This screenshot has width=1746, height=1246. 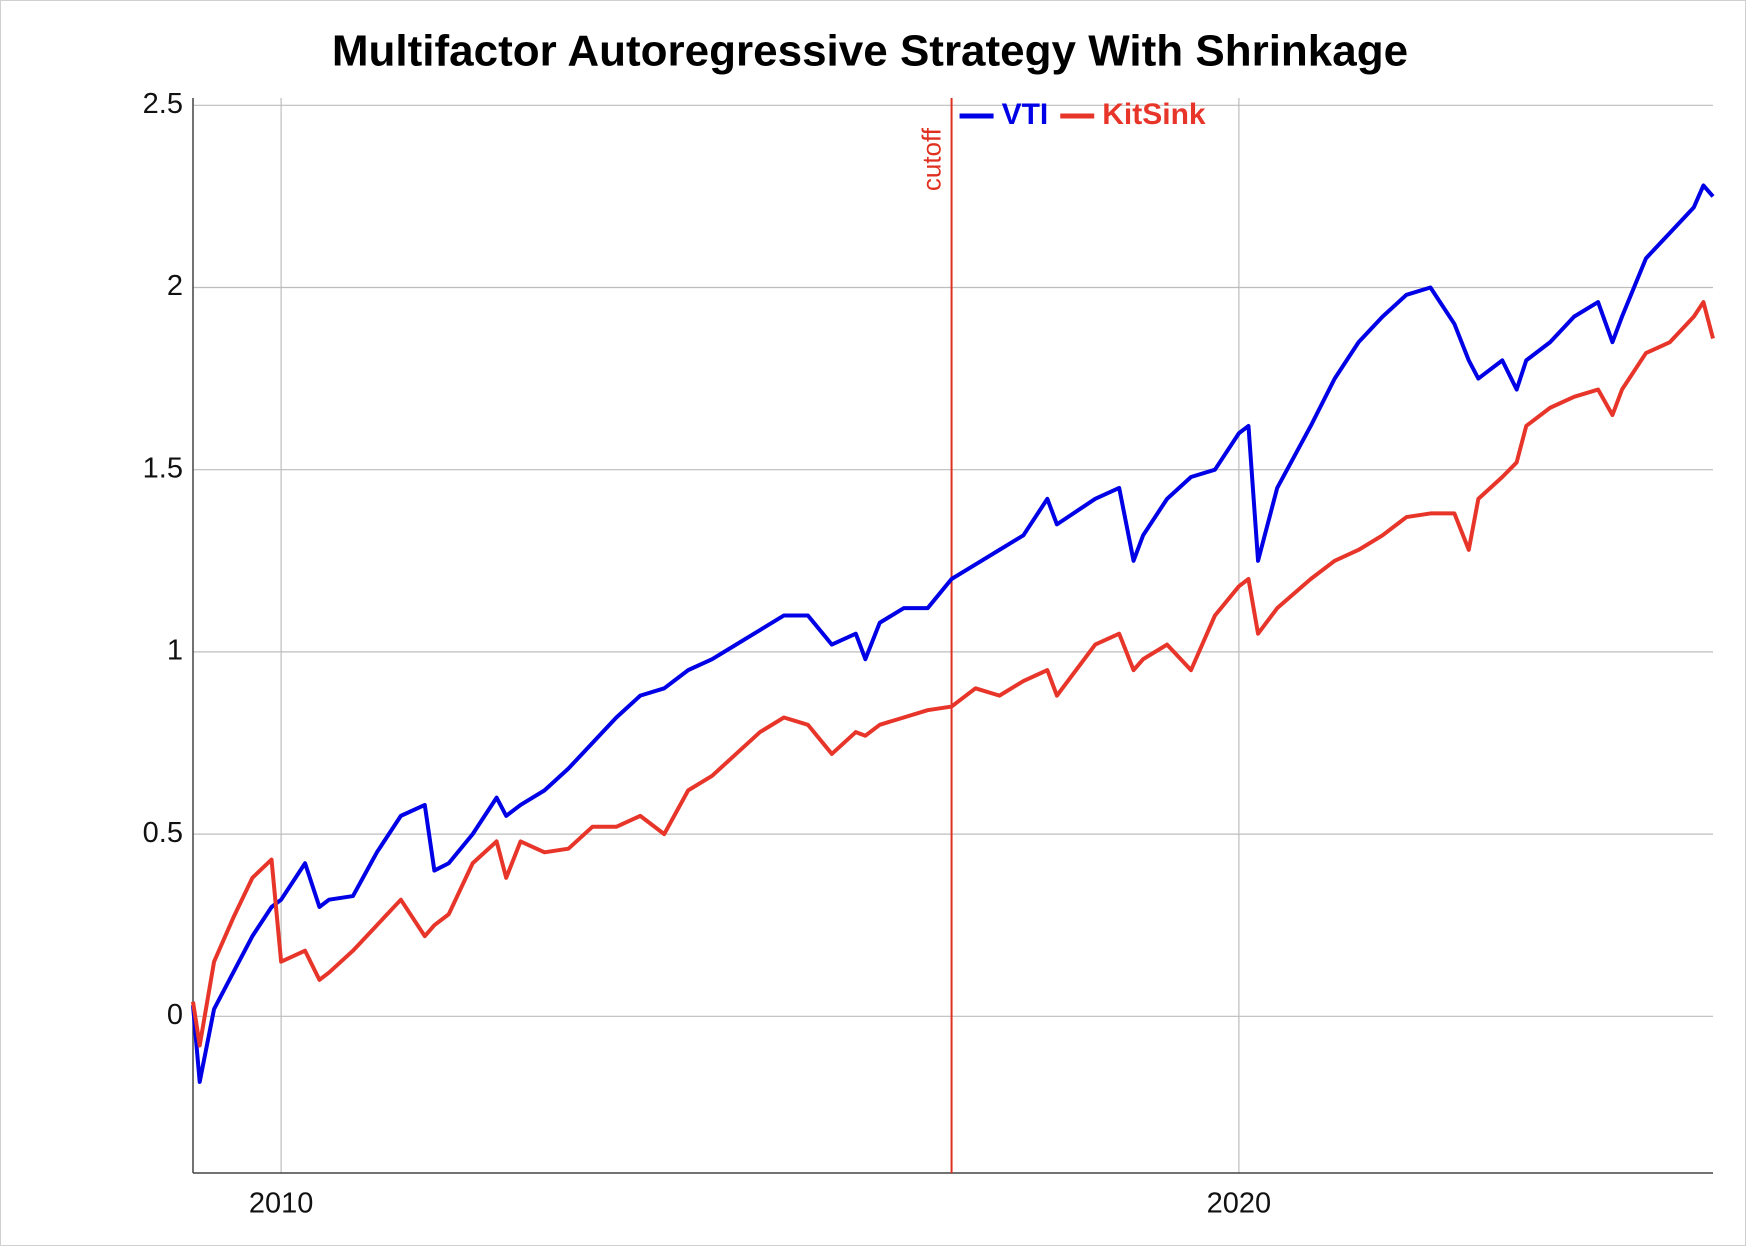 What do you see at coordinates (163, 104) in the screenshot?
I see `y-tick-label: 2.5` at bounding box center [163, 104].